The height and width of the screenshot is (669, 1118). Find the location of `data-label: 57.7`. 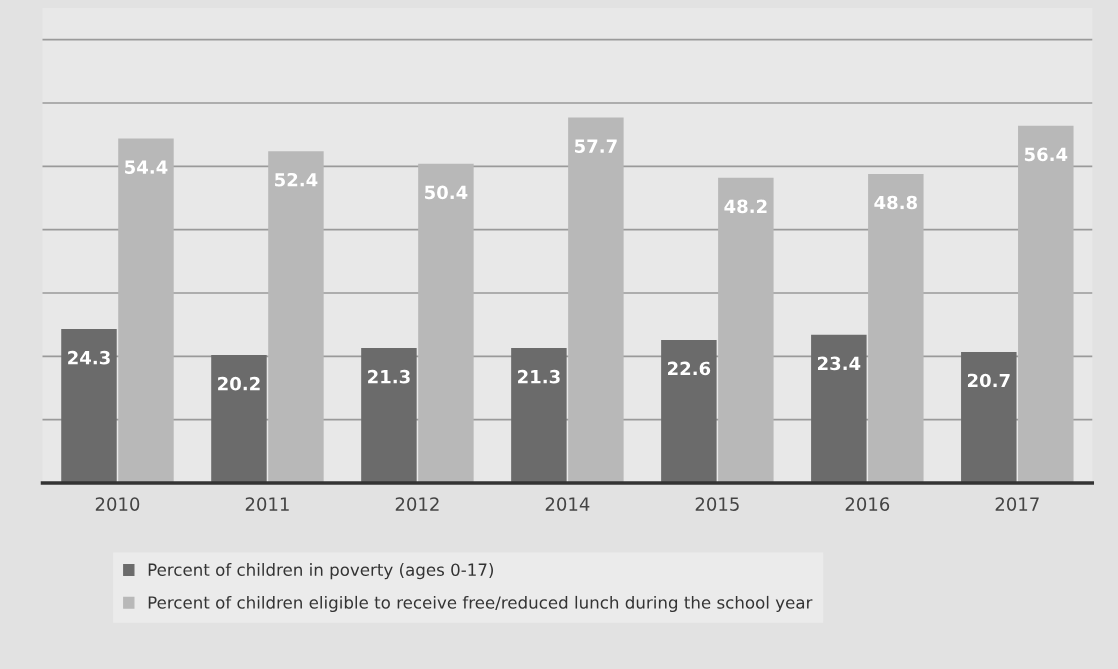

data-label: 57.7 is located at coordinates (596, 146).